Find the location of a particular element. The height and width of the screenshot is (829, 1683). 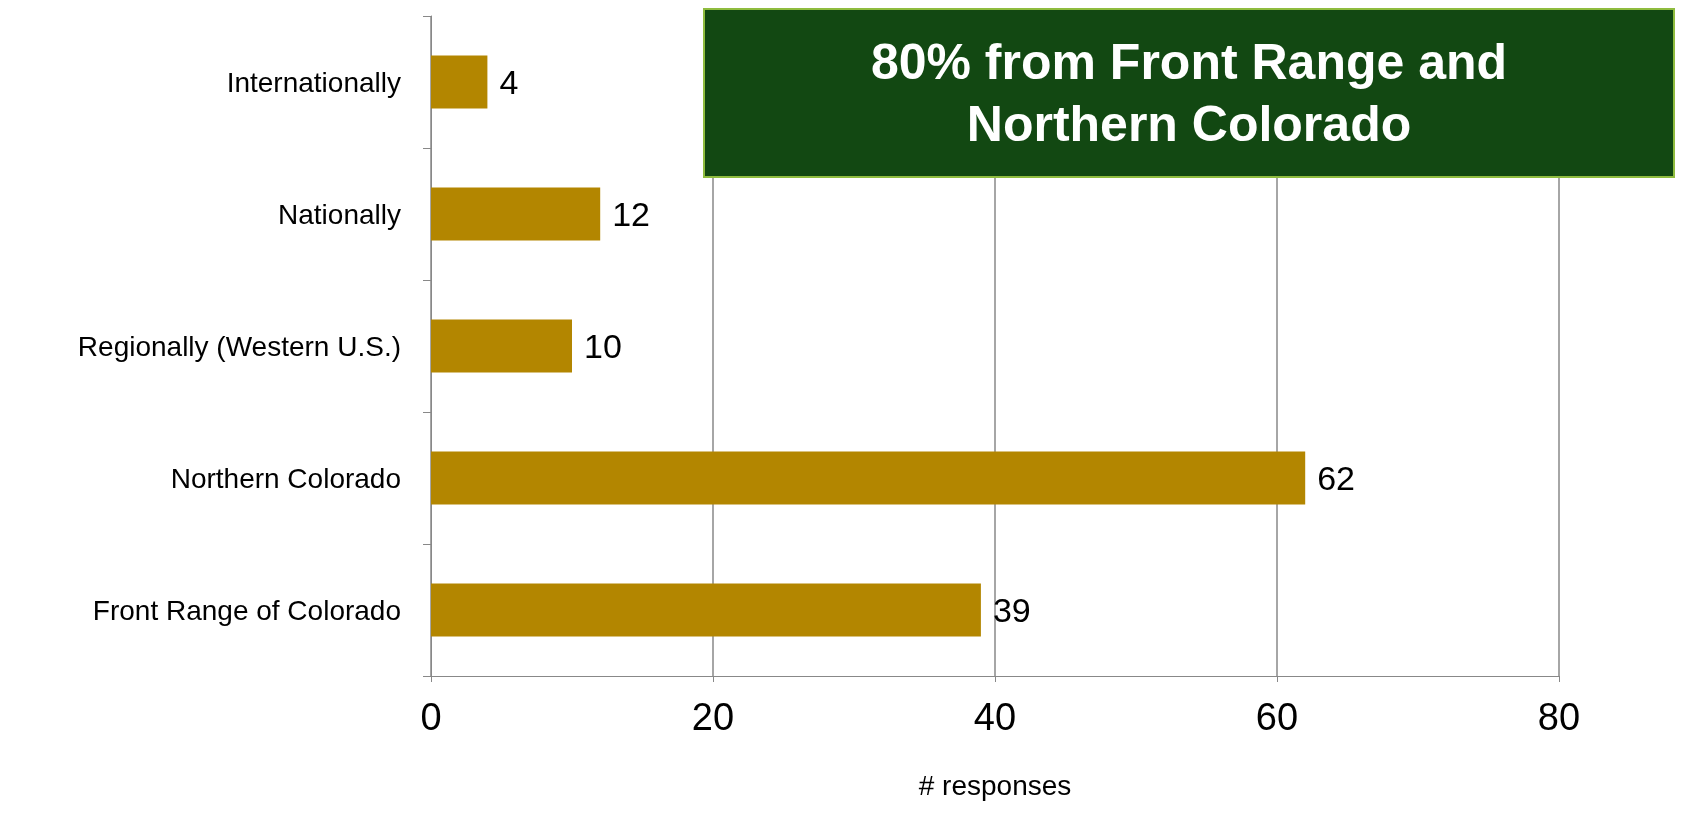

data-label: 12 is located at coordinates (631, 214).